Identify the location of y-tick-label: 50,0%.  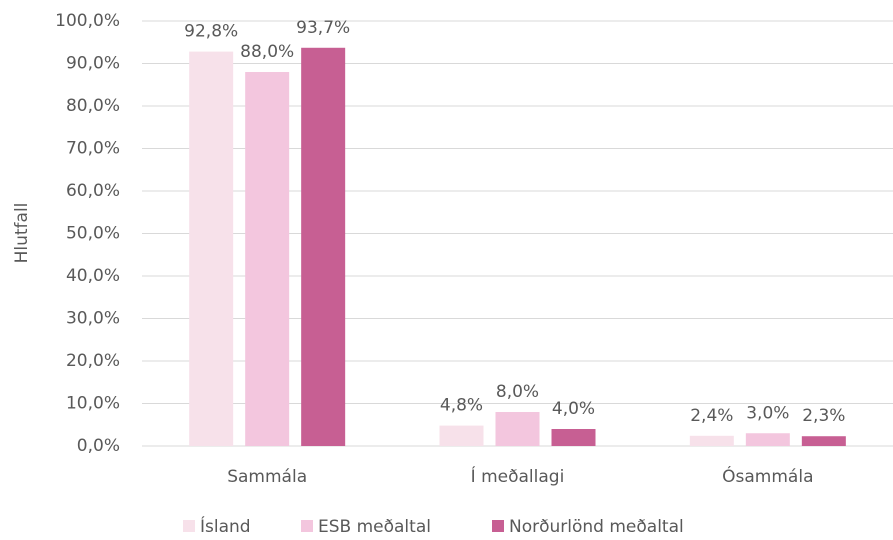
(93, 234).